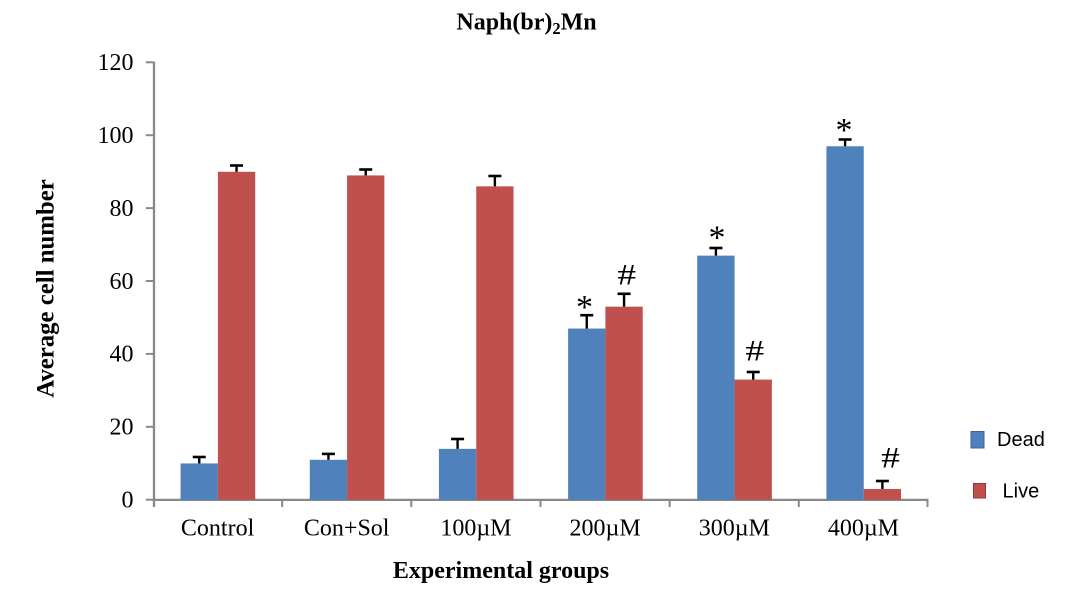 Image resolution: width=1075 pixels, height=602 pixels. What do you see at coordinates (116, 136) in the screenshot?
I see `svg-text: 100` at bounding box center [116, 136].